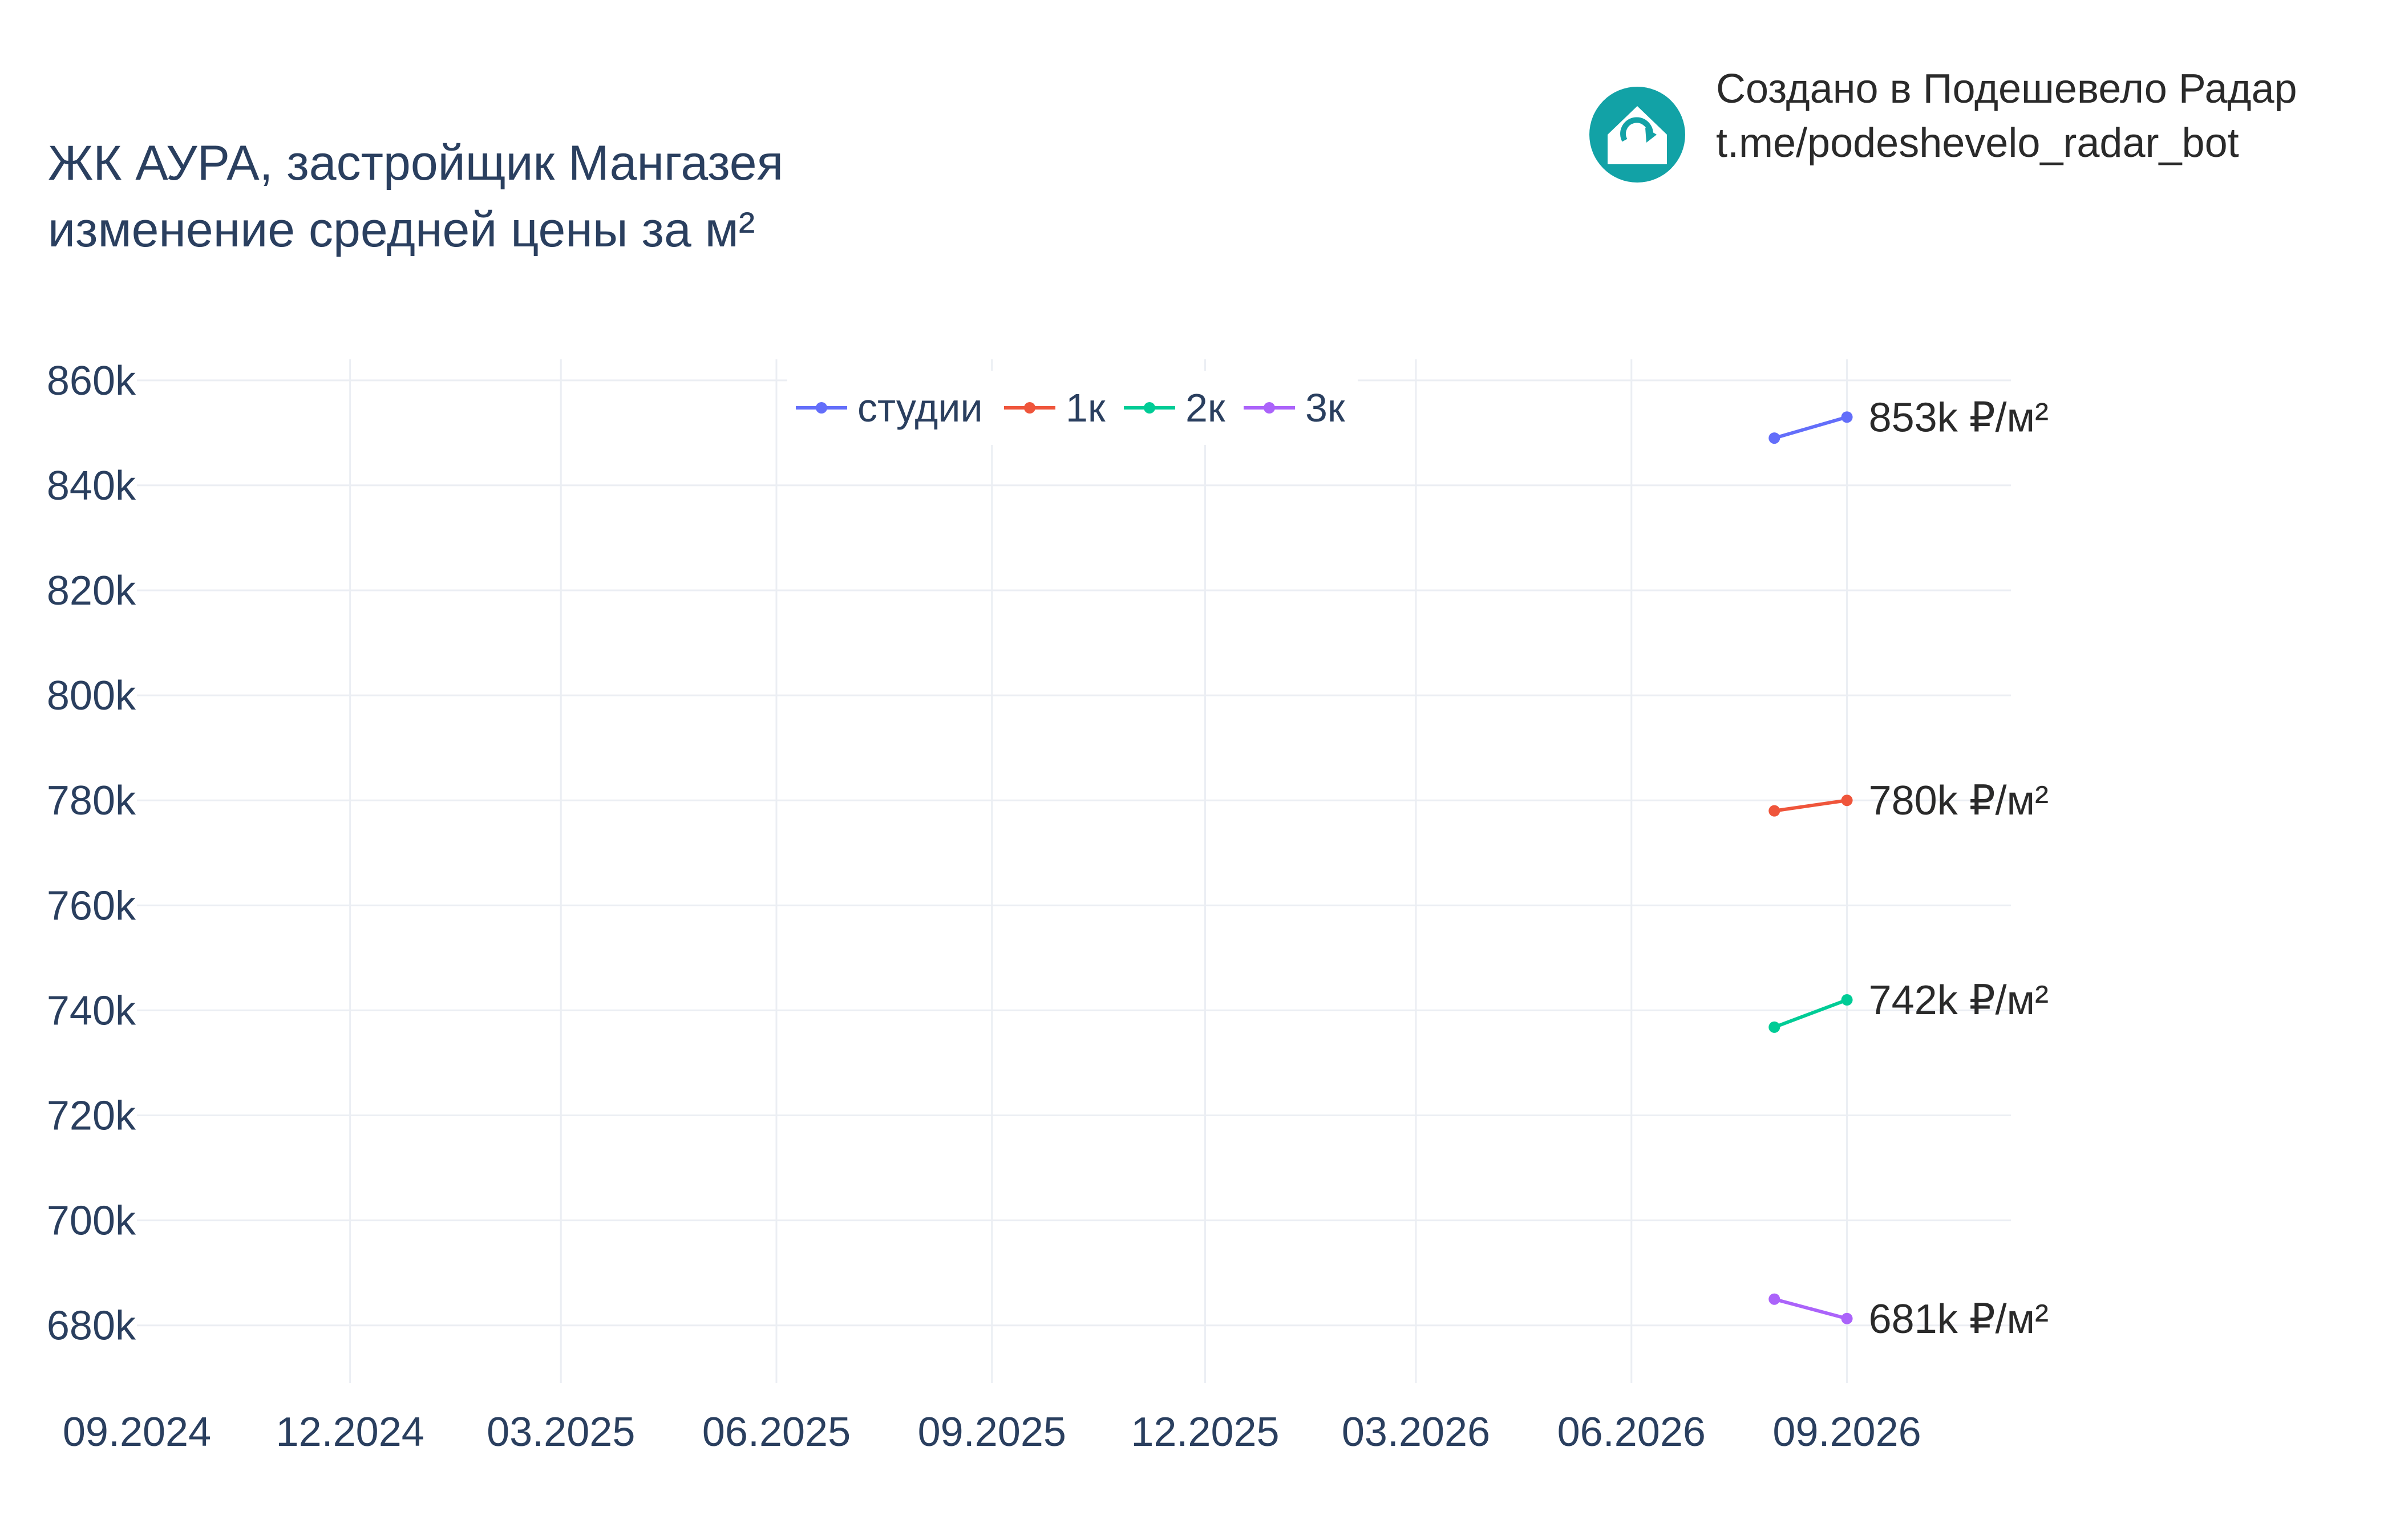 The image size is (2396, 1540). I want to click on y-tick-label: 860k, so click(92, 381).